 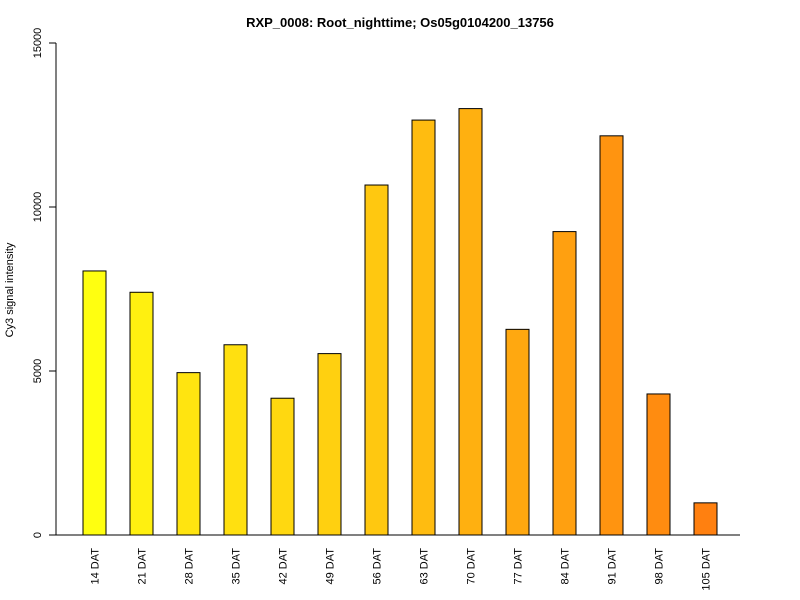 I want to click on x-tick-label: 70 DAT, so click(x=472, y=566).